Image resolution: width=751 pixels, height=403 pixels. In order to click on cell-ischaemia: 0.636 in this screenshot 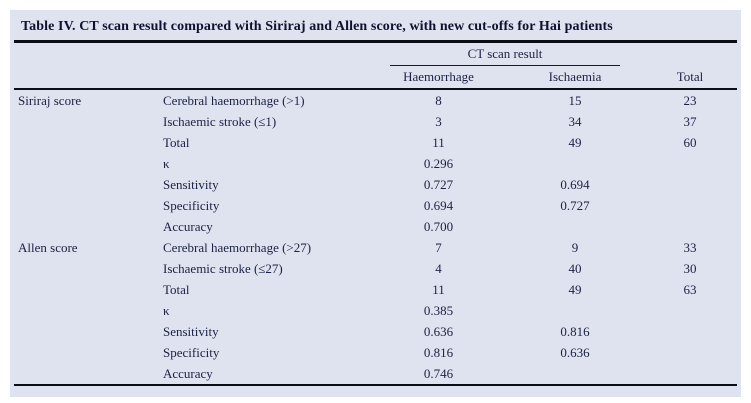, I will do `click(575, 352)`.